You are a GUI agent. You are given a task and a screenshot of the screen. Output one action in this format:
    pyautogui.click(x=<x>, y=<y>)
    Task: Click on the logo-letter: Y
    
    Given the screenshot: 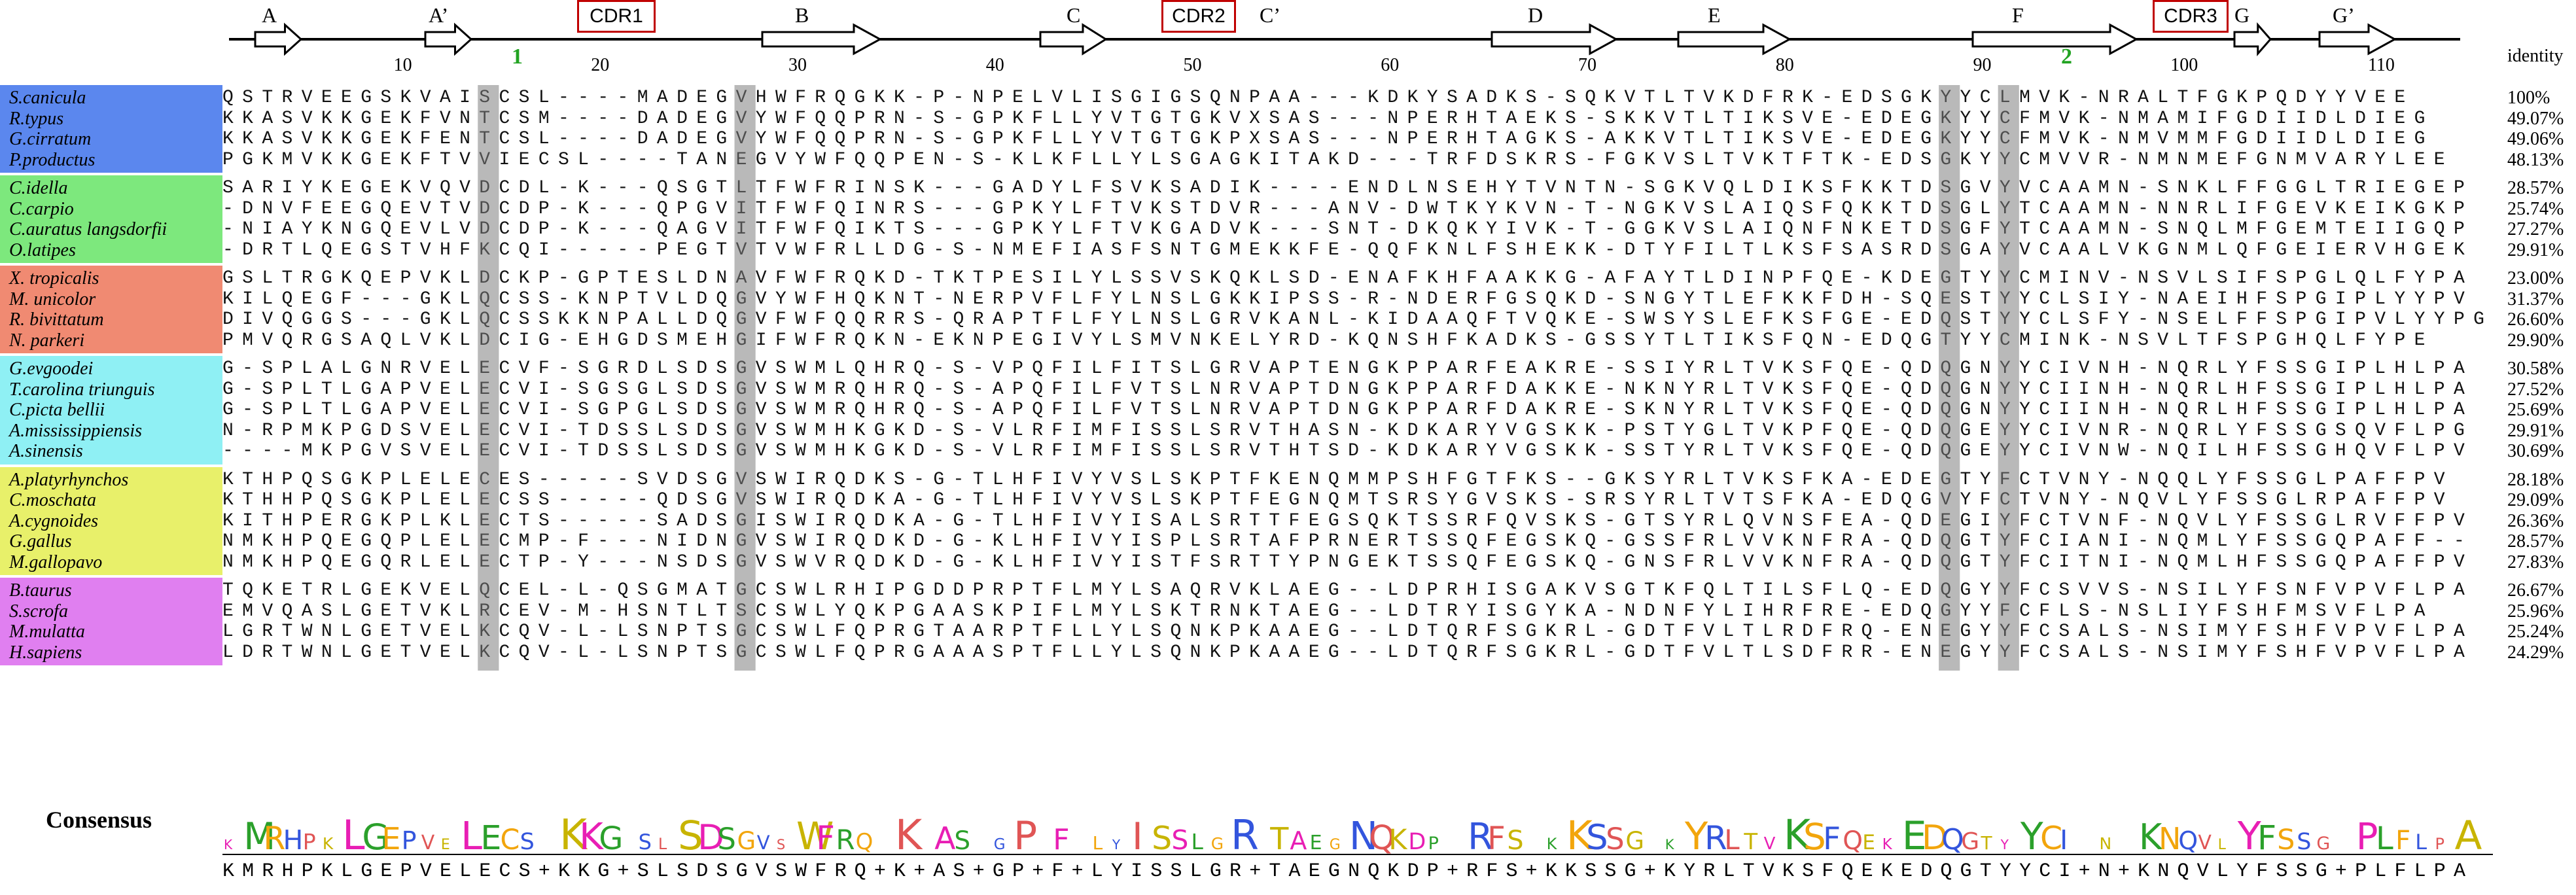 What is the action you would take?
    pyautogui.click(x=2031, y=837)
    